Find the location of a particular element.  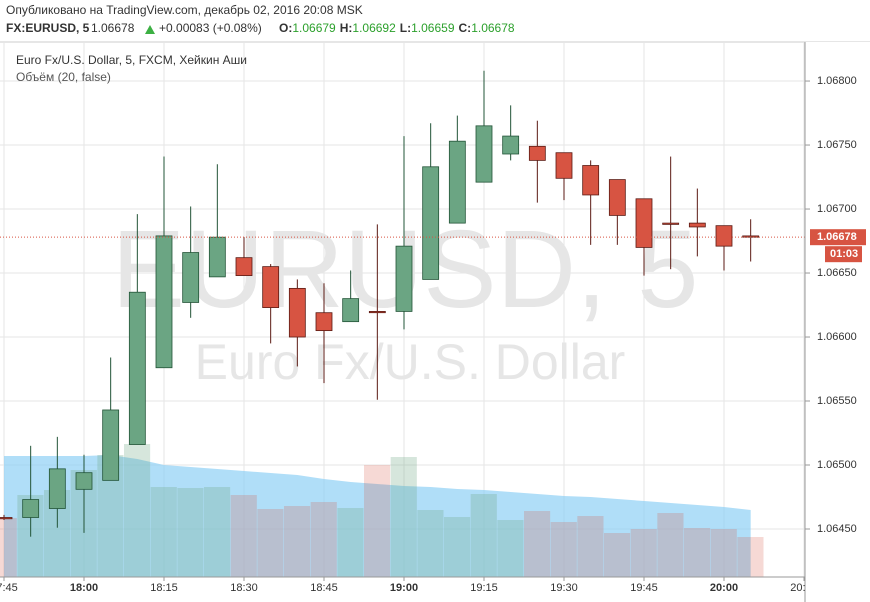

x-tick-label: 18:15 is located at coordinates (164, 588).